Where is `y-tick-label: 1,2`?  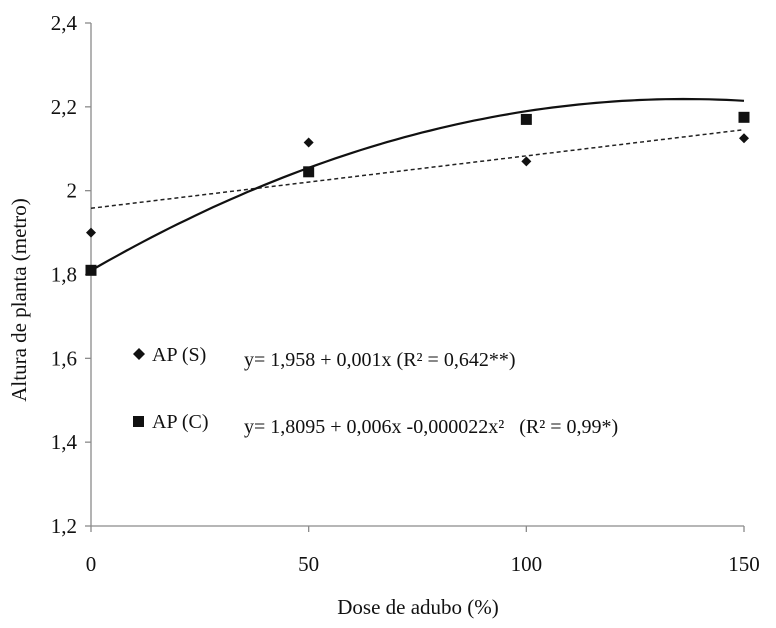
y-tick-label: 1,2 is located at coordinates (64, 526).